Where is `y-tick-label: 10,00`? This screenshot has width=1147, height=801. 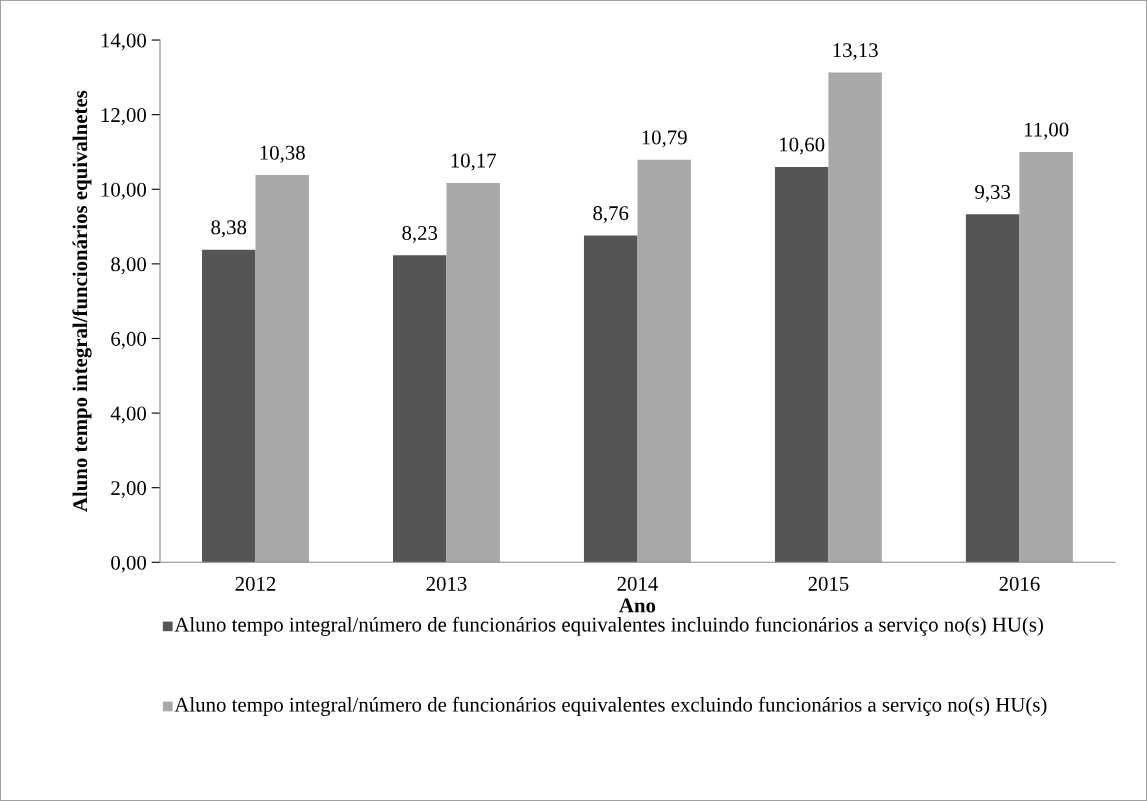 y-tick-label: 10,00 is located at coordinates (124, 191).